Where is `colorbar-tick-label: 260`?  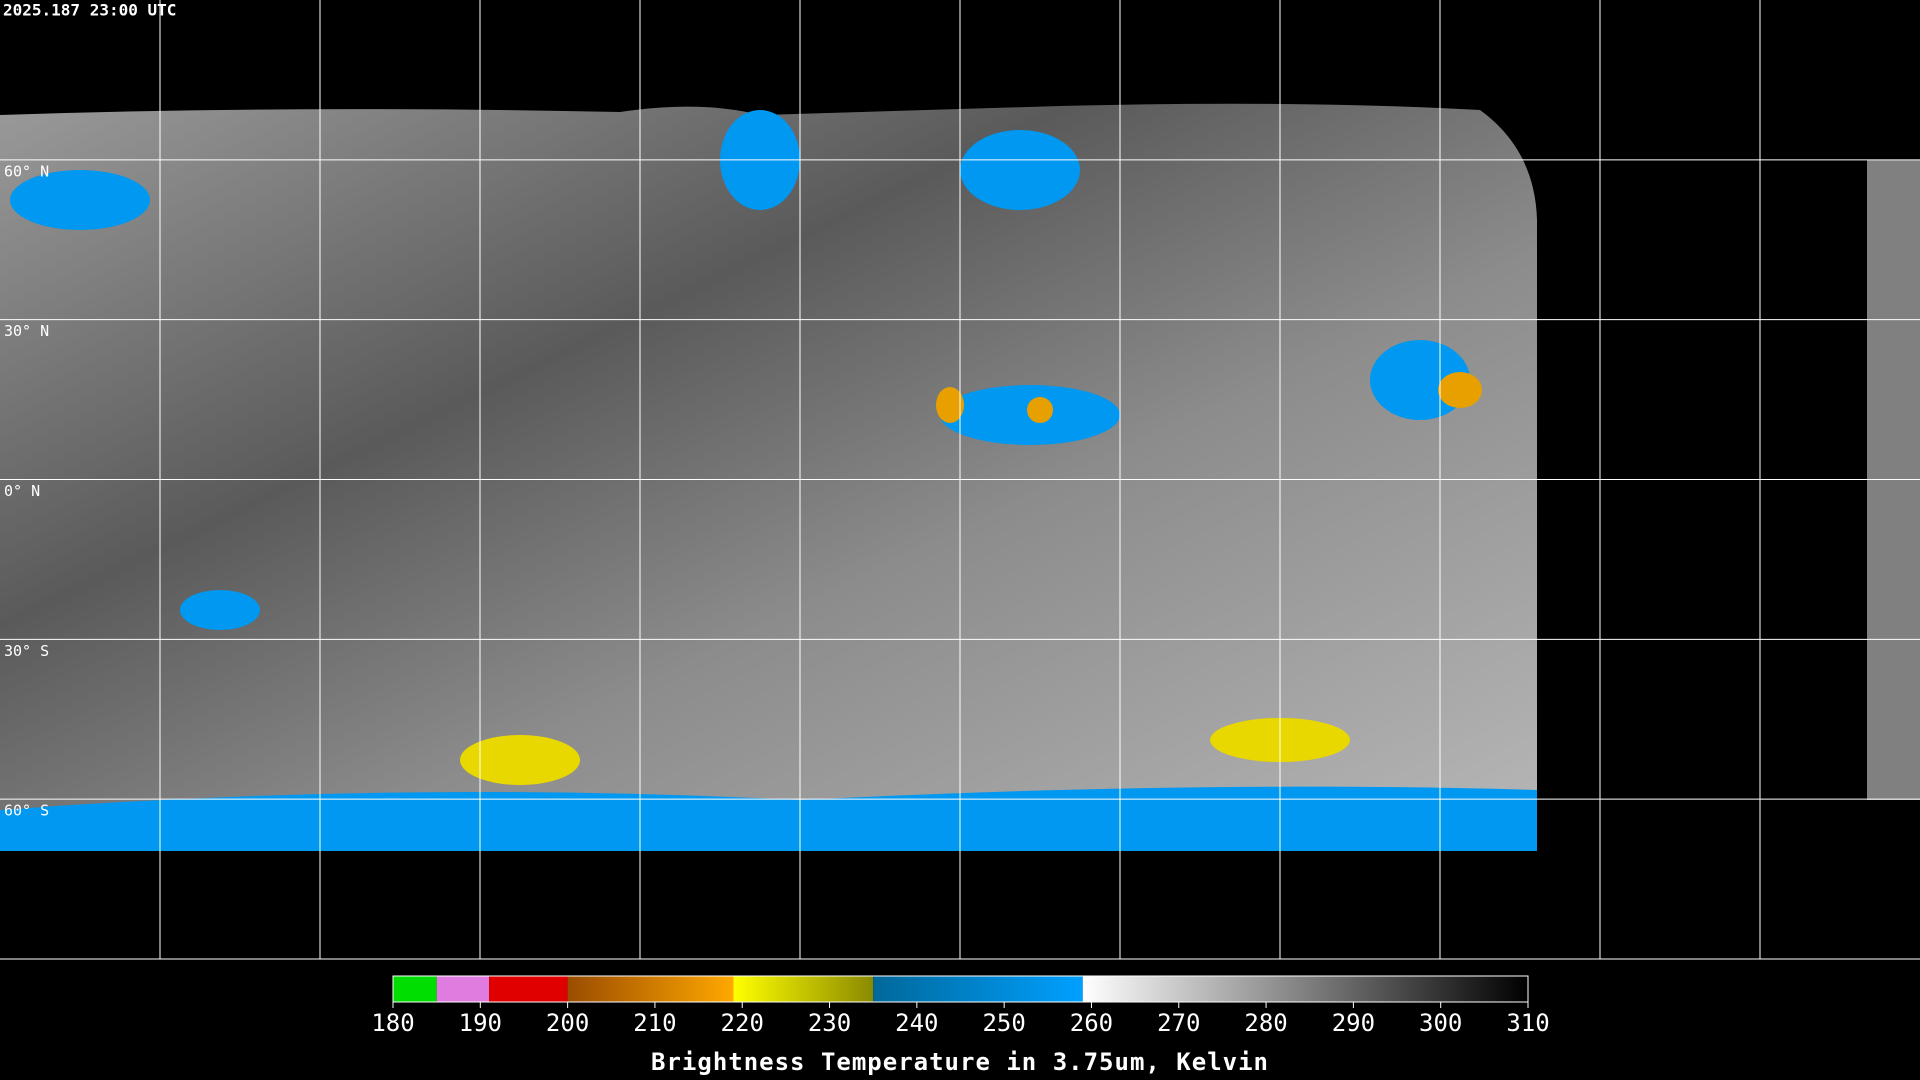 colorbar-tick-label: 260 is located at coordinates (1091, 1023).